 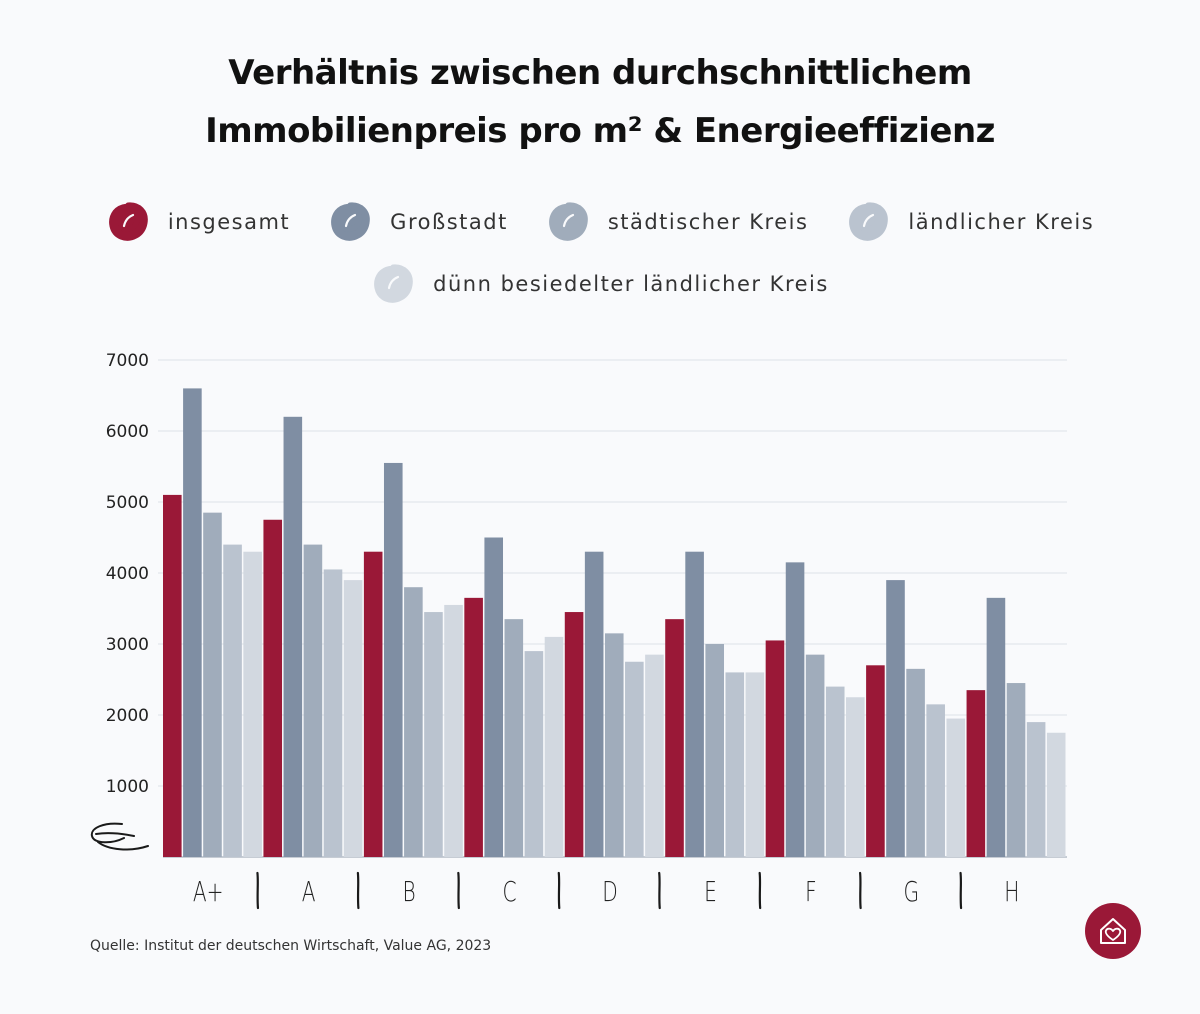 I want to click on bar-A+-series-3, so click(x=232, y=700).